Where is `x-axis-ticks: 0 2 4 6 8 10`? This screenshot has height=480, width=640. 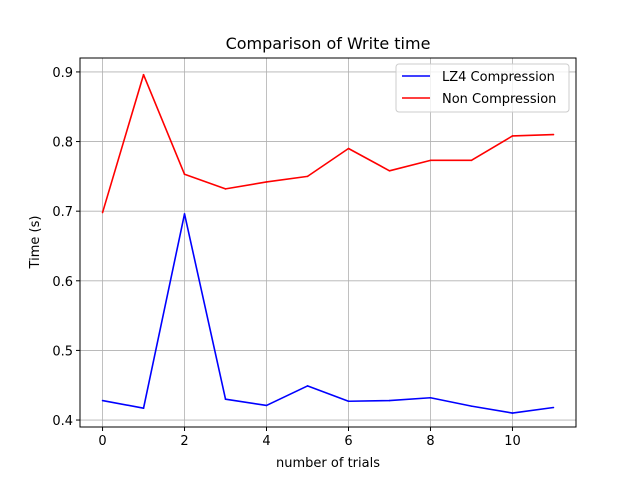 x-axis-ticks: 0 2 4 6 8 10 is located at coordinates (309, 438).